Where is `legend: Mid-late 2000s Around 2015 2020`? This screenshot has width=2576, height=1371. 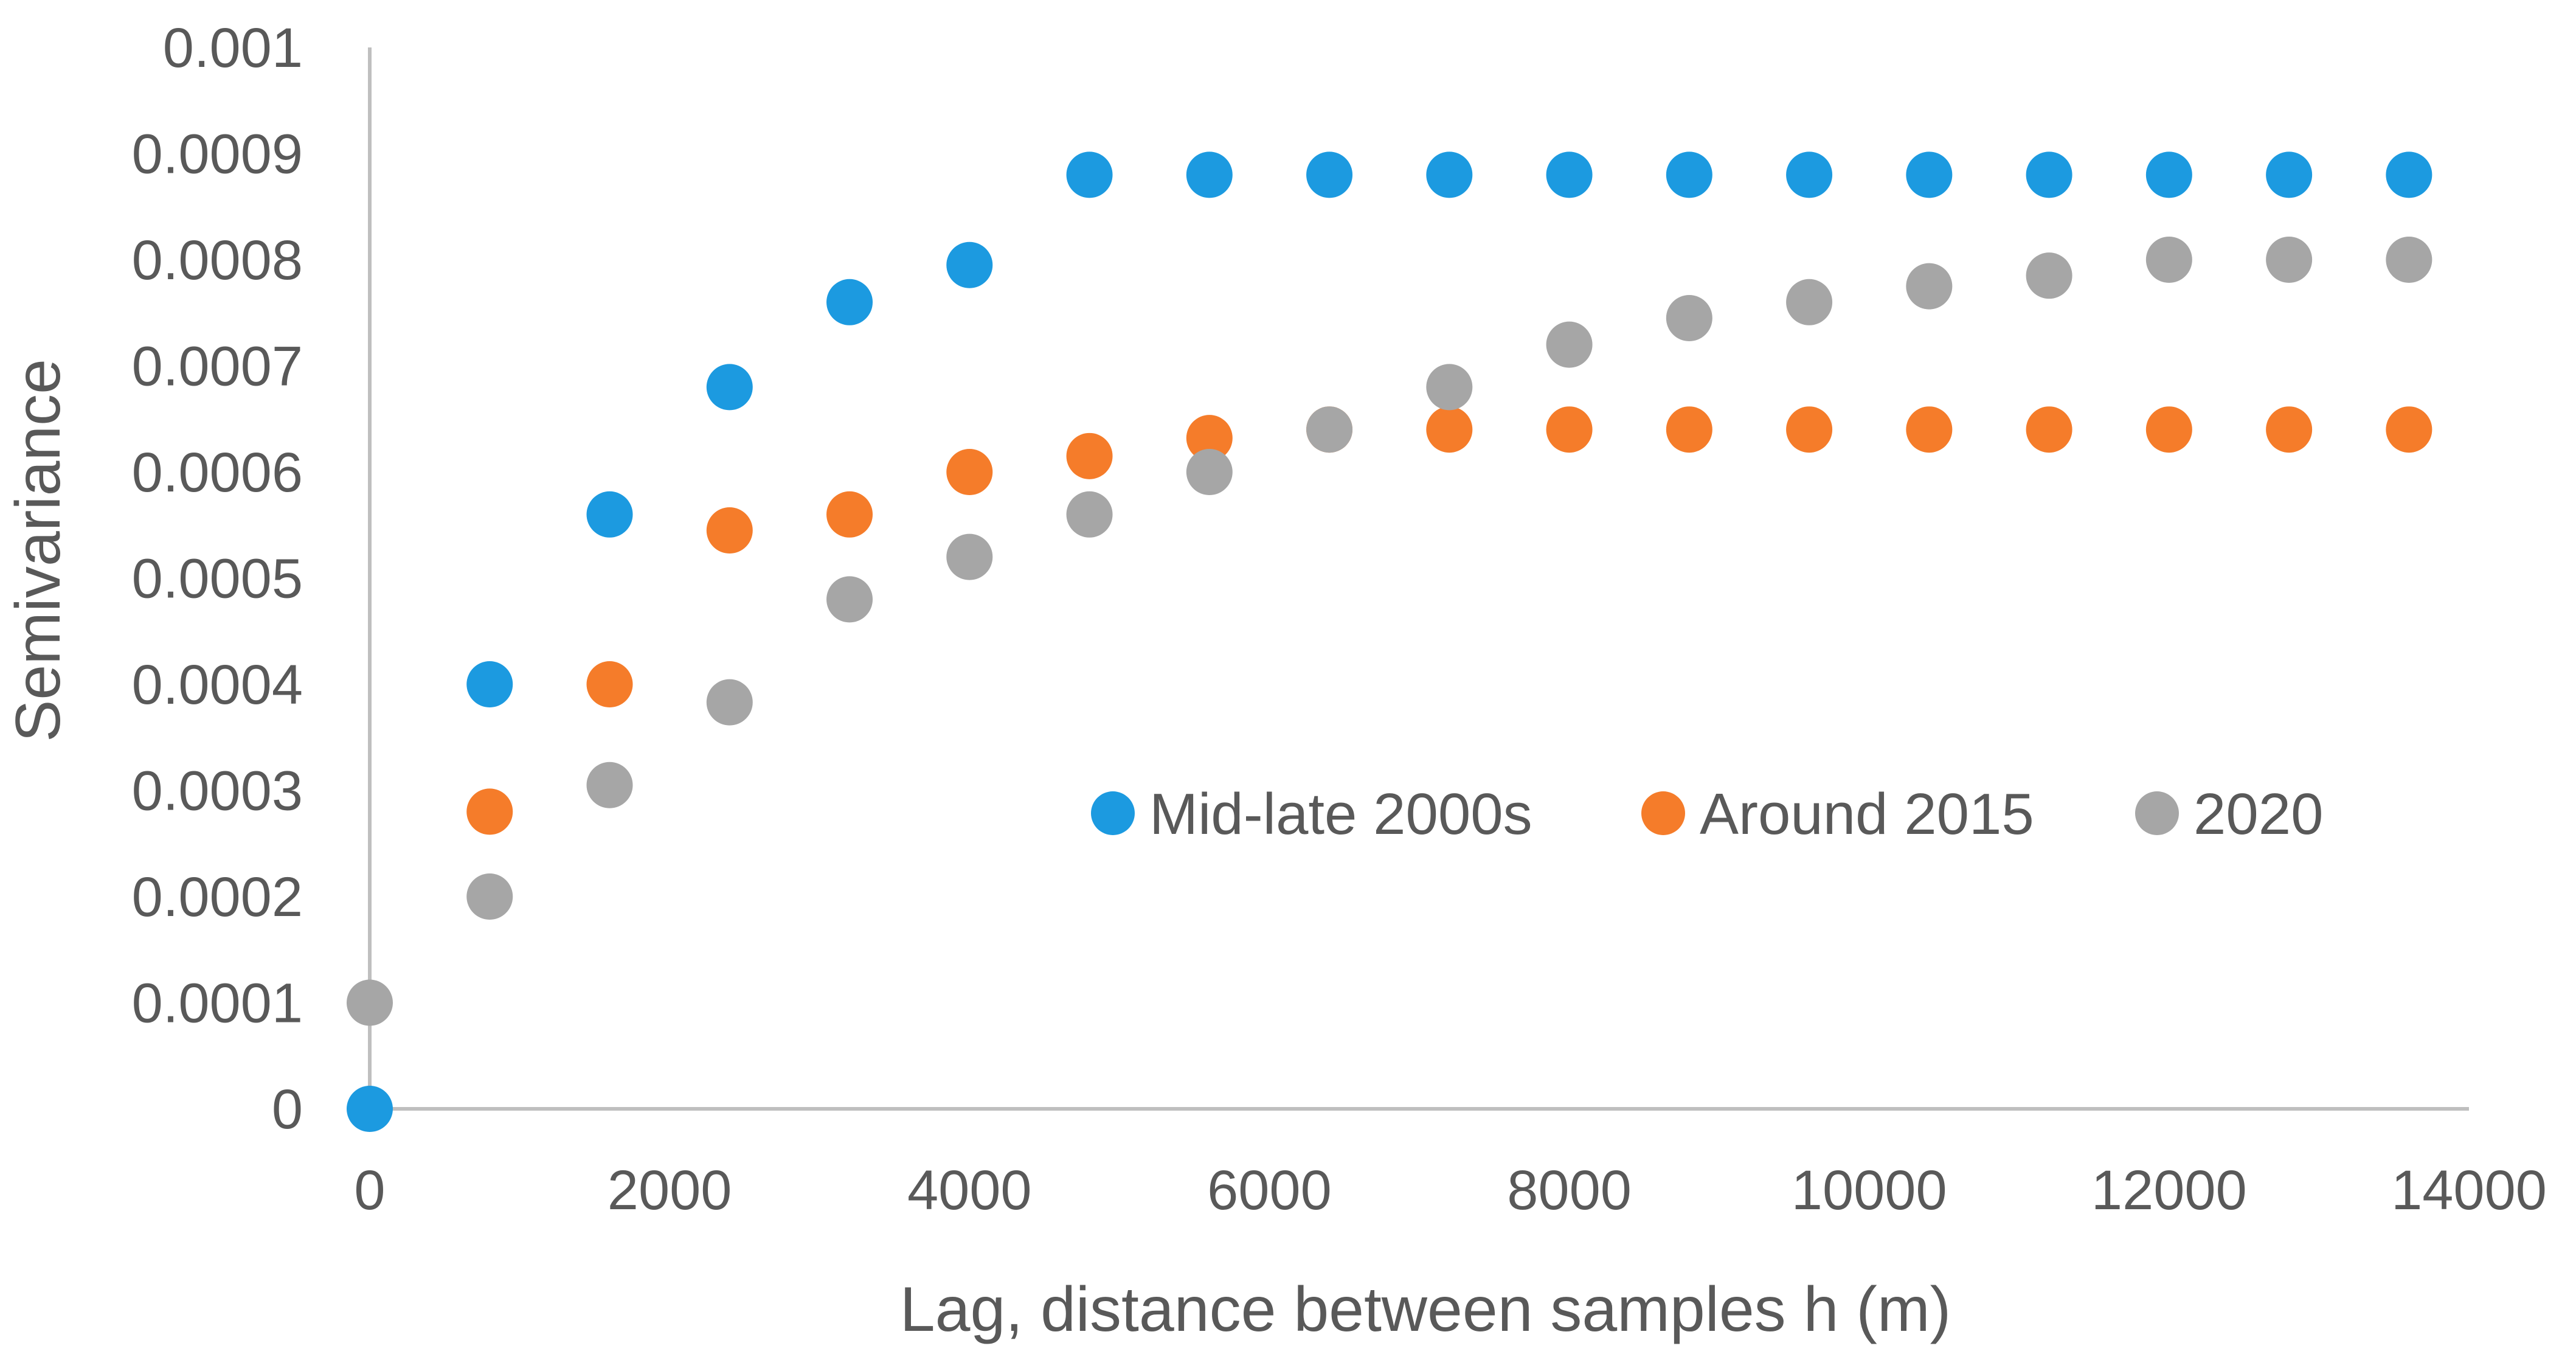 legend: Mid-late 2000s Around 2015 2020 is located at coordinates (1707, 814).